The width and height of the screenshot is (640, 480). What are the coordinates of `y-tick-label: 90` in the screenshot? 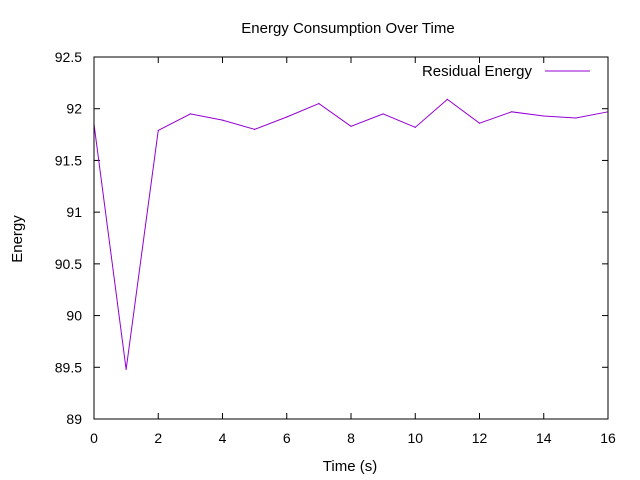 It's located at (74, 316).